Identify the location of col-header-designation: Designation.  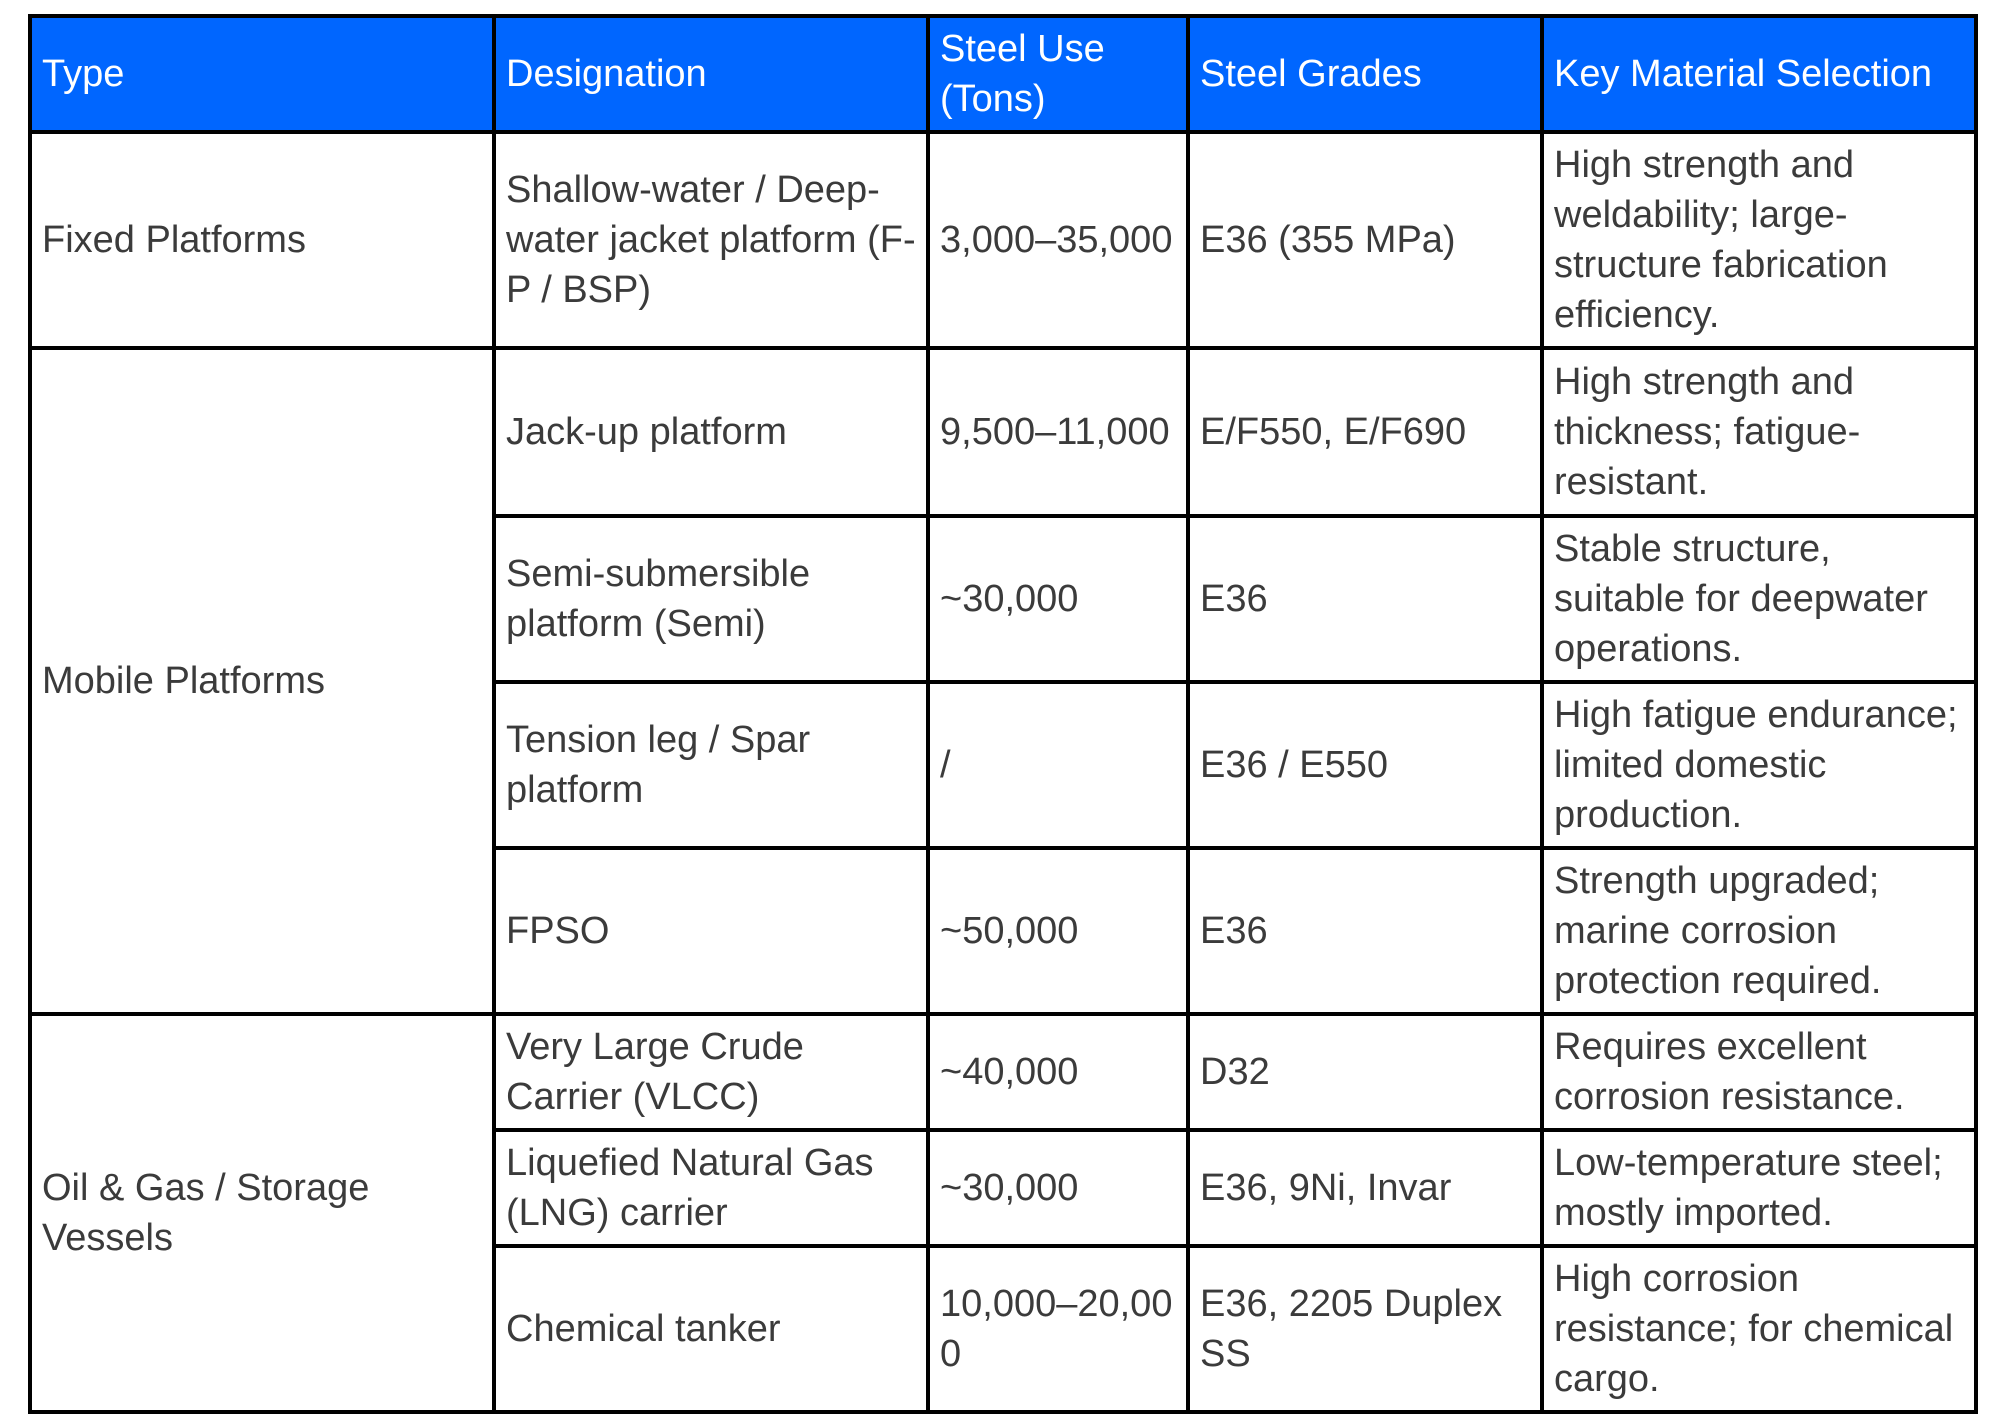
(711, 74).